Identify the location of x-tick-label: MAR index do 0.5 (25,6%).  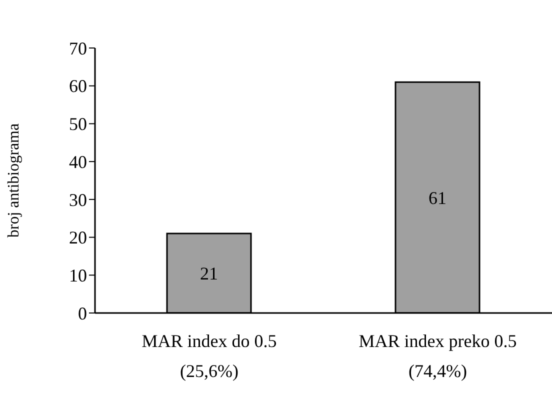
(209, 356).